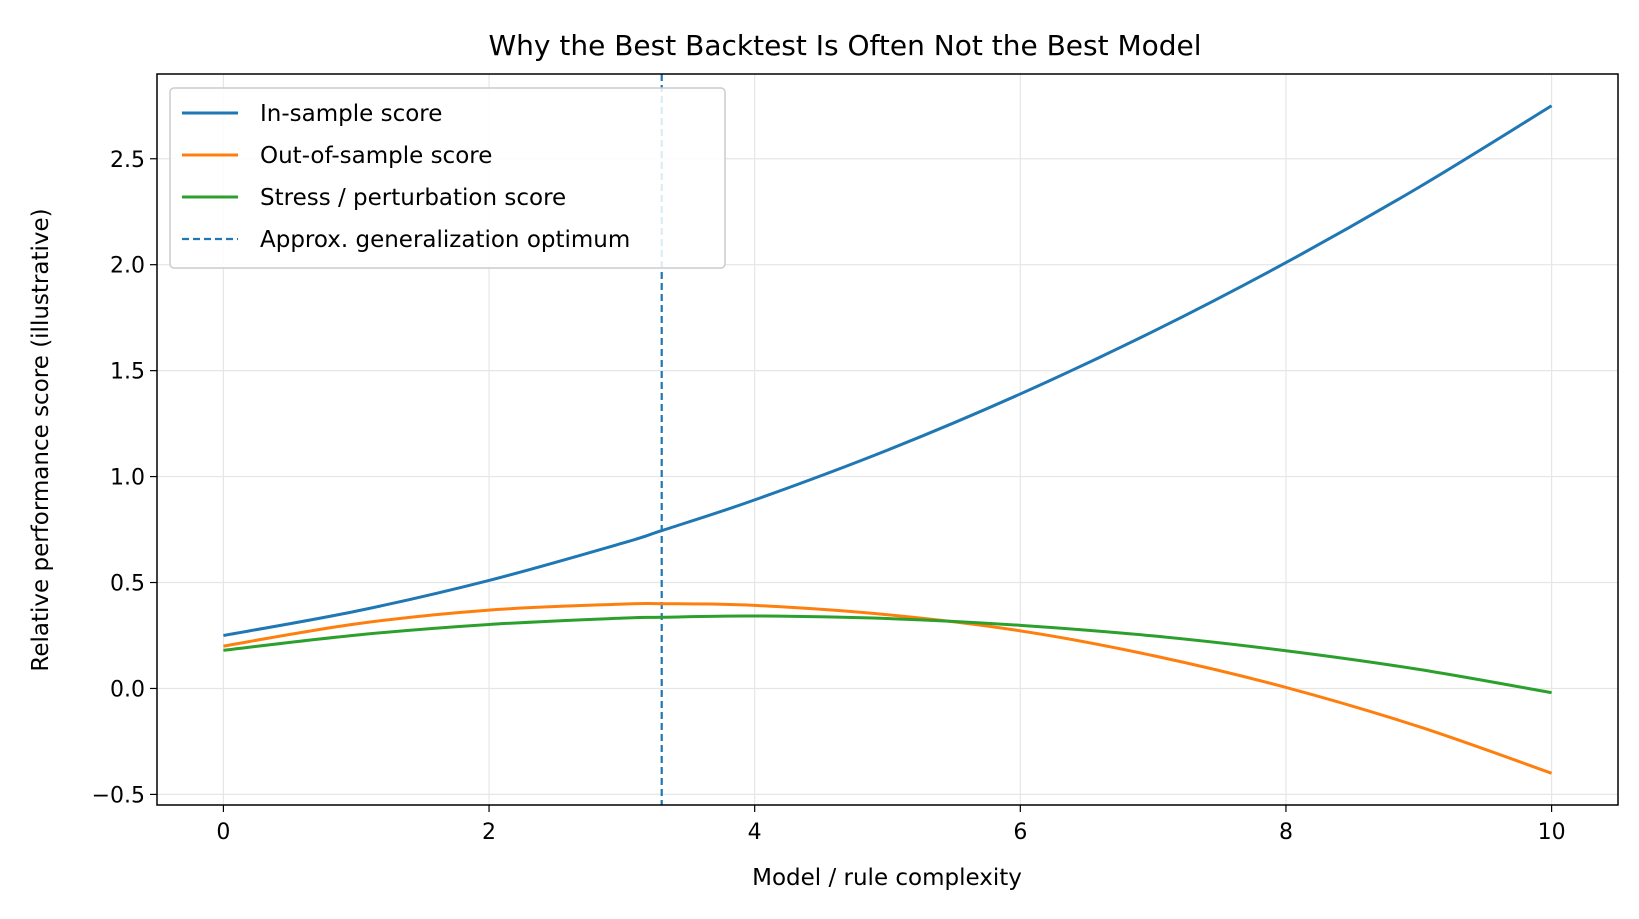 The image size is (1639, 919). I want to click on x-tick-label: 2, so click(489, 832).